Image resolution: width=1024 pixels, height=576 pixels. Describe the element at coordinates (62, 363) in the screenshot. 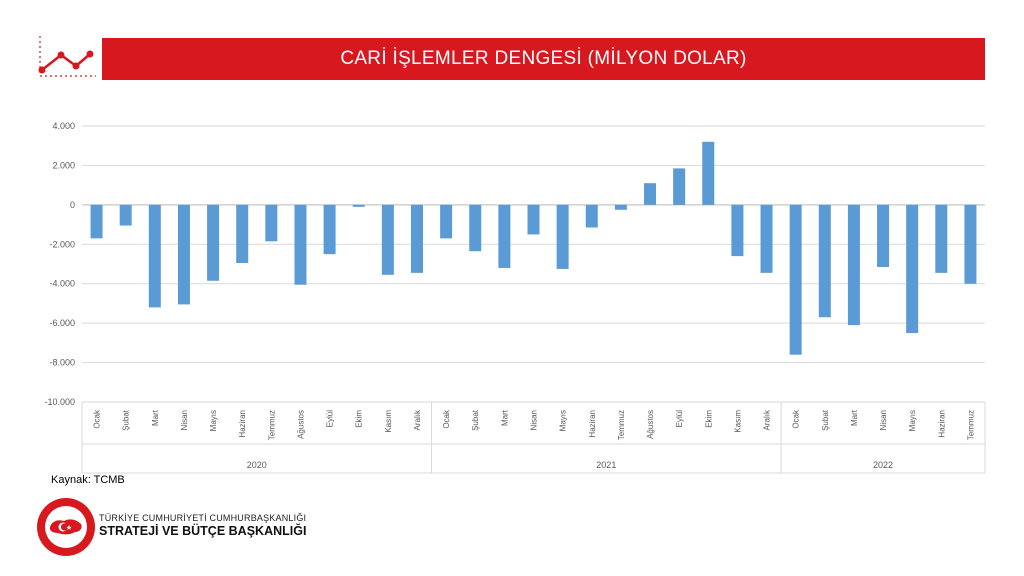

I see `y-tick-label: -8.000` at that location.